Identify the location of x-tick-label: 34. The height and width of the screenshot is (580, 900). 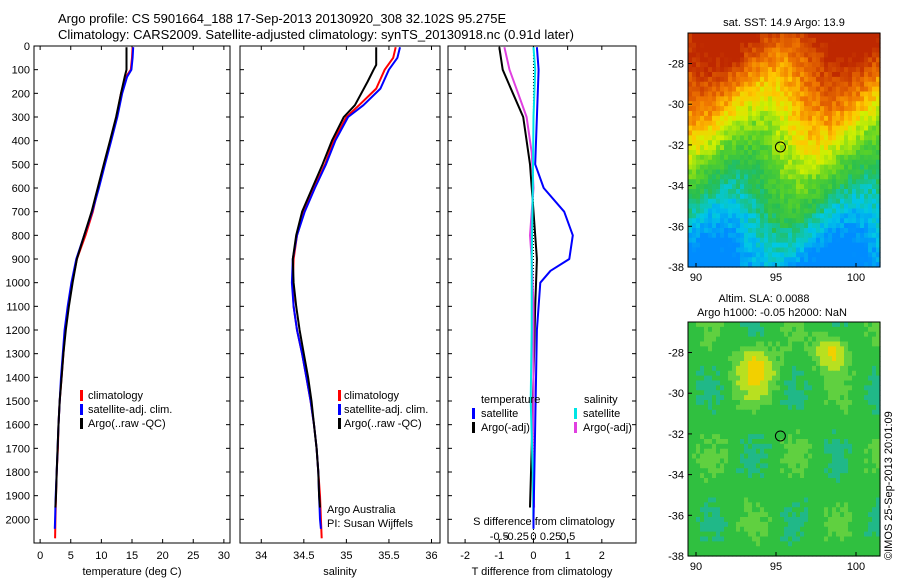
(261, 556).